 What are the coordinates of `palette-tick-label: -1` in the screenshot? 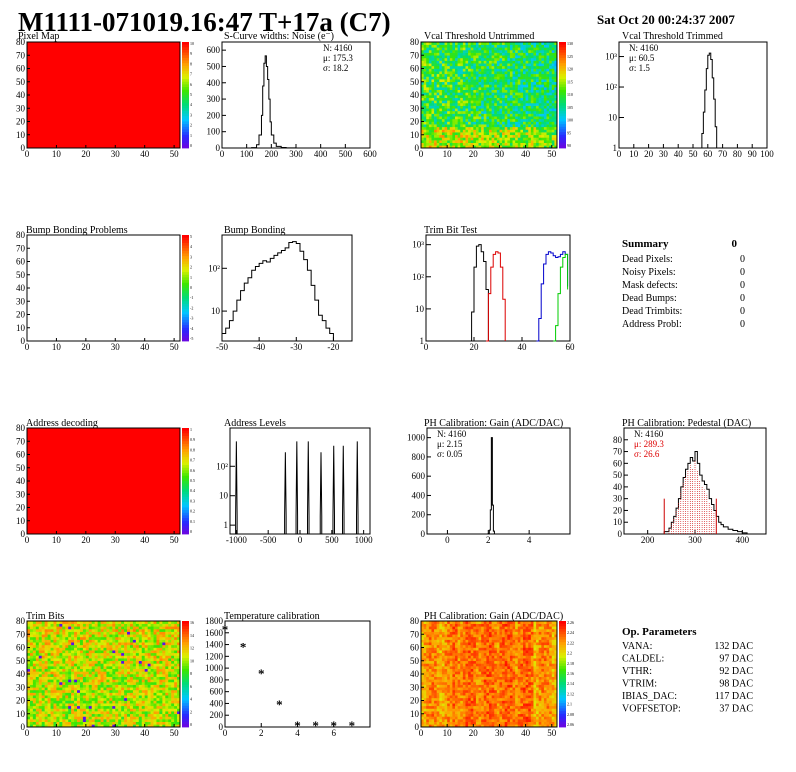 It's located at (191, 297).